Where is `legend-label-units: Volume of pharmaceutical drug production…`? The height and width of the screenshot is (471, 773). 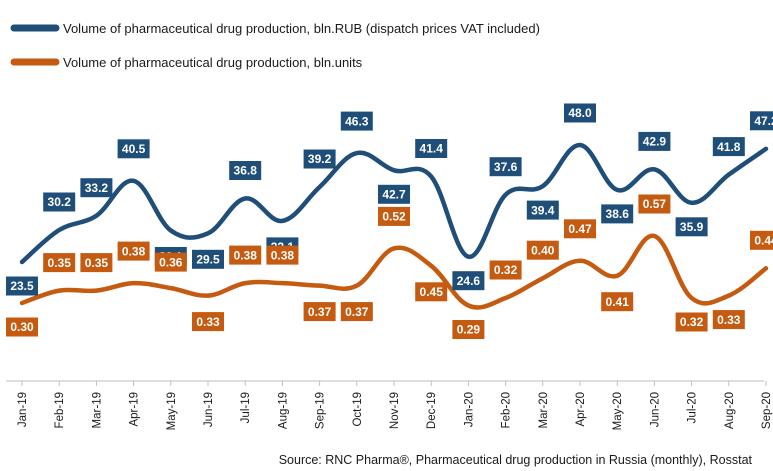 legend-label-units: Volume of pharmaceutical drug production… is located at coordinates (213, 62).